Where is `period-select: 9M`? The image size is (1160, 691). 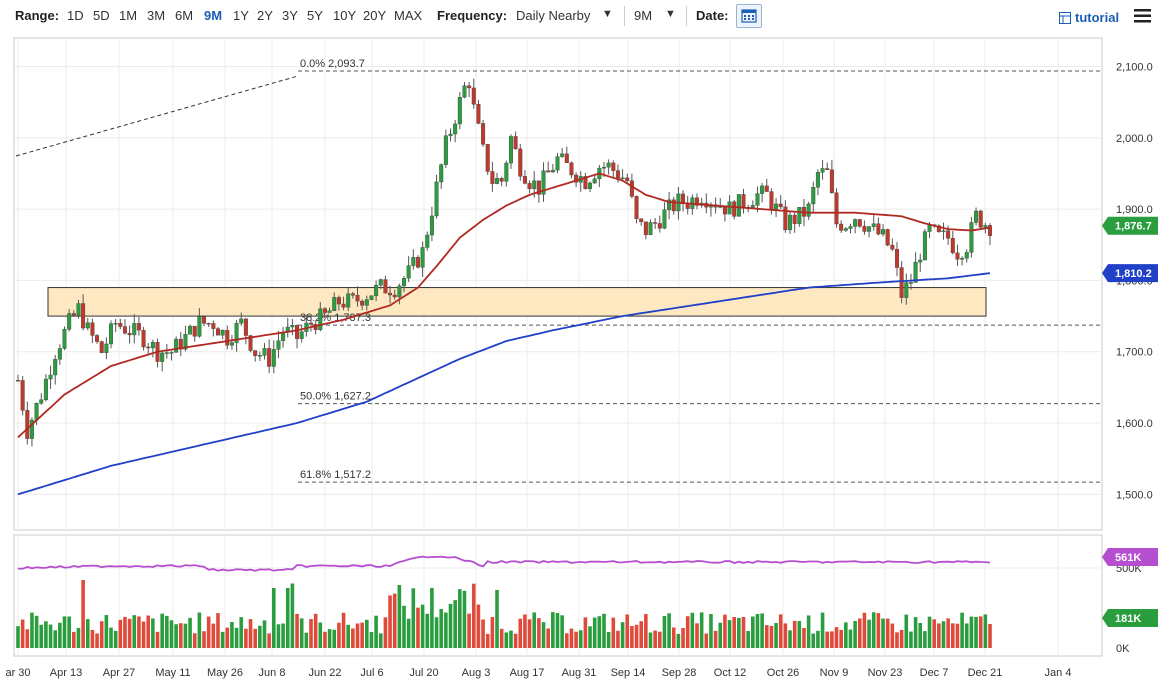 period-select: 9M is located at coordinates (643, 15).